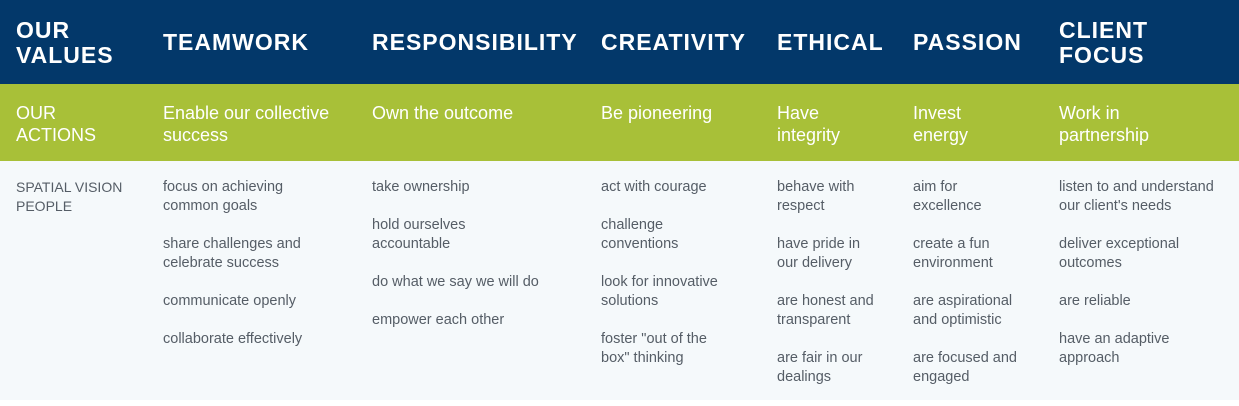  I want to click on action-responsibility: Own the outcome, so click(443, 113).